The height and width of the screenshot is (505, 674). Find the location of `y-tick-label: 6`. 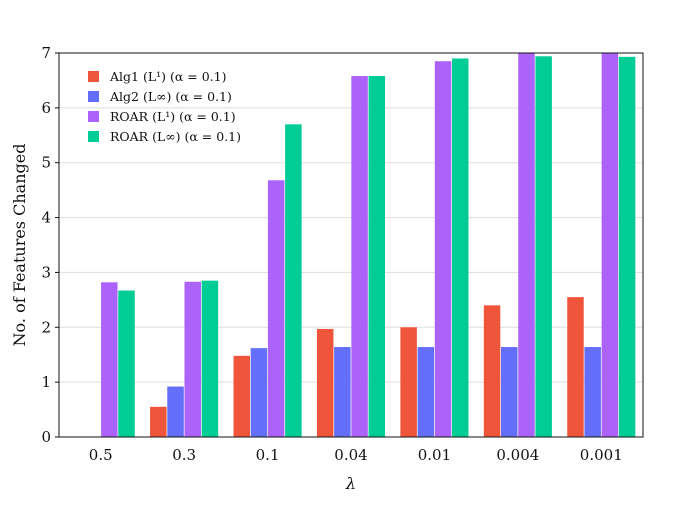

y-tick-label: 6 is located at coordinates (46, 108).